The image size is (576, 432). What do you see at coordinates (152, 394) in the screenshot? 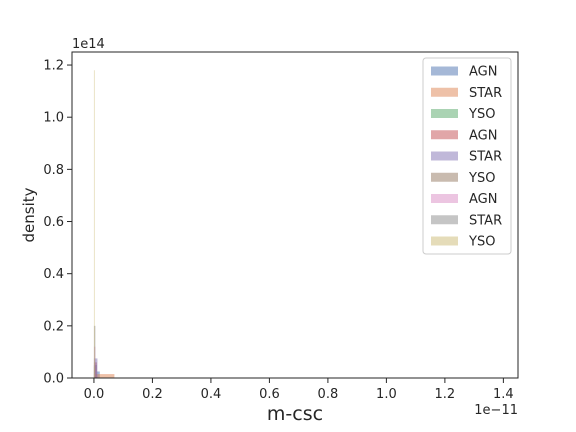
I see `x-tick-label: 0.2` at bounding box center [152, 394].